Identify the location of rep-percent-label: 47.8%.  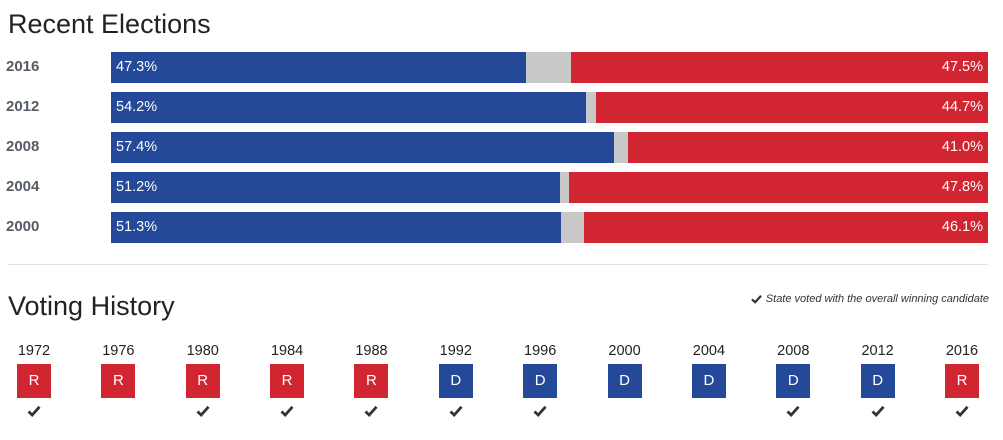
(962, 187).